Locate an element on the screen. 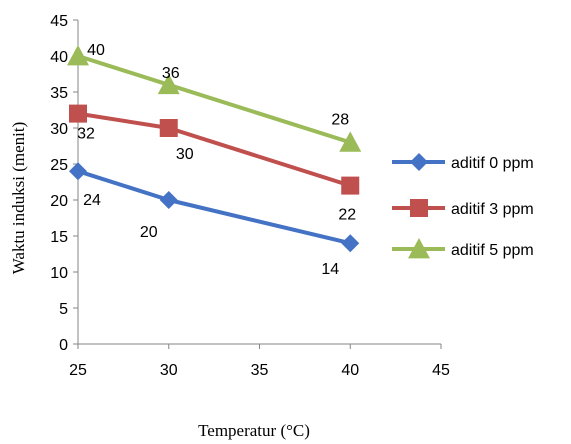 The width and height of the screenshot is (571, 444). y-tick-label: 40 is located at coordinates (59, 57).